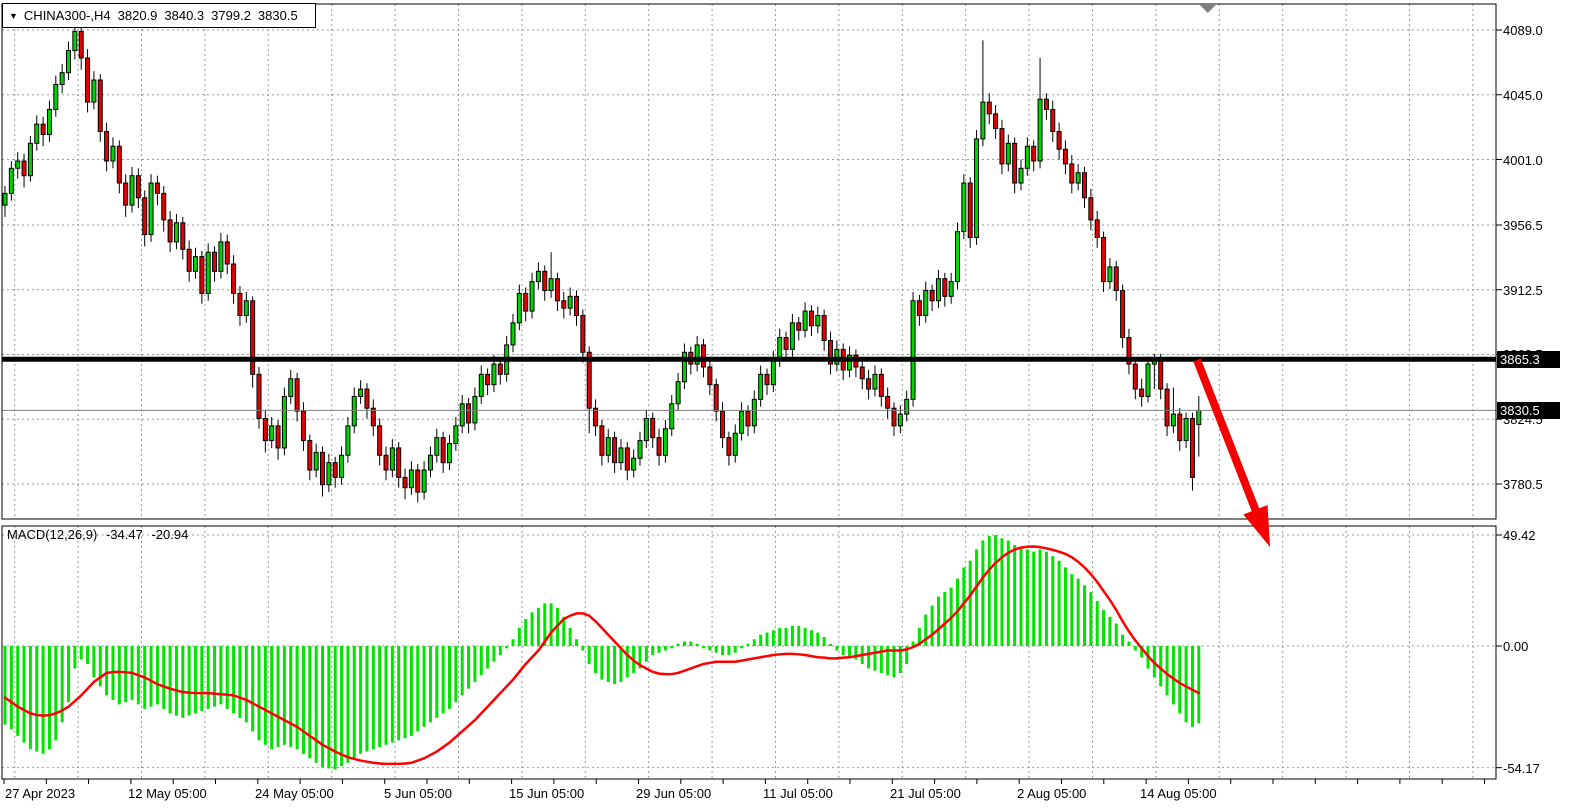 This screenshot has width=1583, height=811. I want to click on time-axis-label: 27 Apr 2023, so click(40, 793).